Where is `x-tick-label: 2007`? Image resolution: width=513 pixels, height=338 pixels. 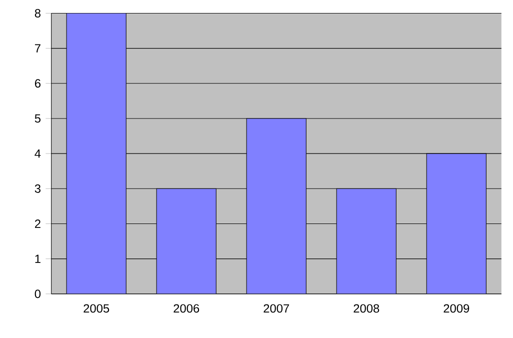
x-tick-label: 2007 is located at coordinates (277, 308).